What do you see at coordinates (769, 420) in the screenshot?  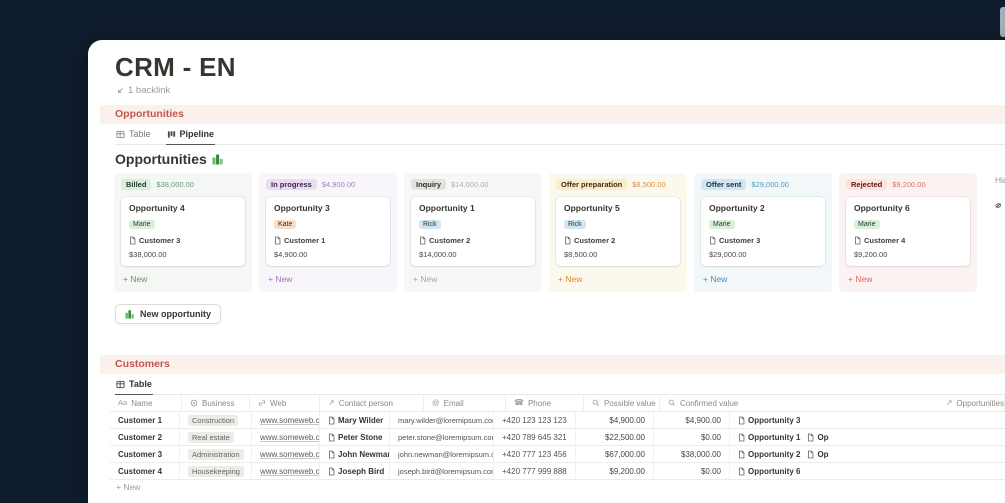 I see `opportunity-chip: Opportunity 3` at bounding box center [769, 420].